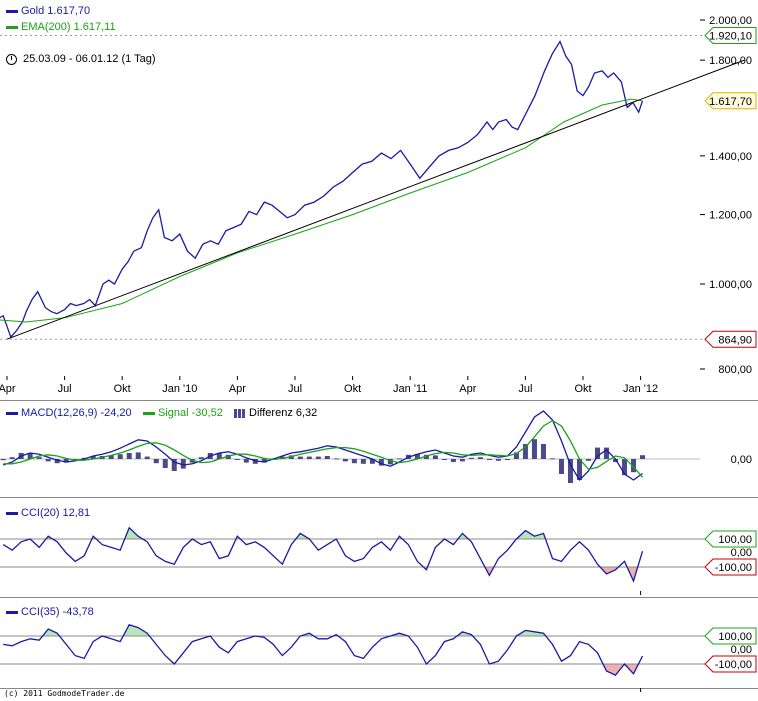 The height and width of the screenshot is (701, 758). What do you see at coordinates (741, 460) in the screenshot?
I see `macd-zero-label: 0,00` at bounding box center [741, 460].